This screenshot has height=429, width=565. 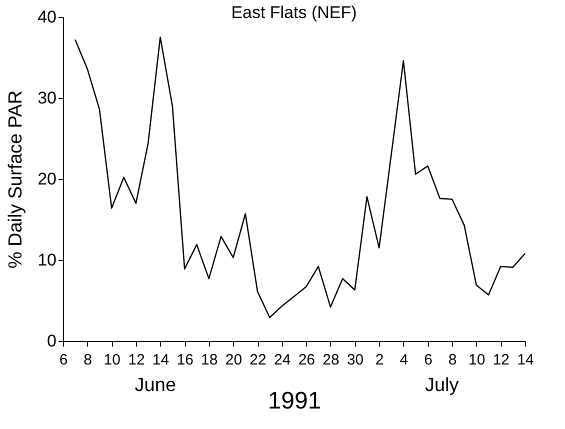 What do you see at coordinates (47, 17) in the screenshot?
I see `y-tick-label: 40` at bounding box center [47, 17].